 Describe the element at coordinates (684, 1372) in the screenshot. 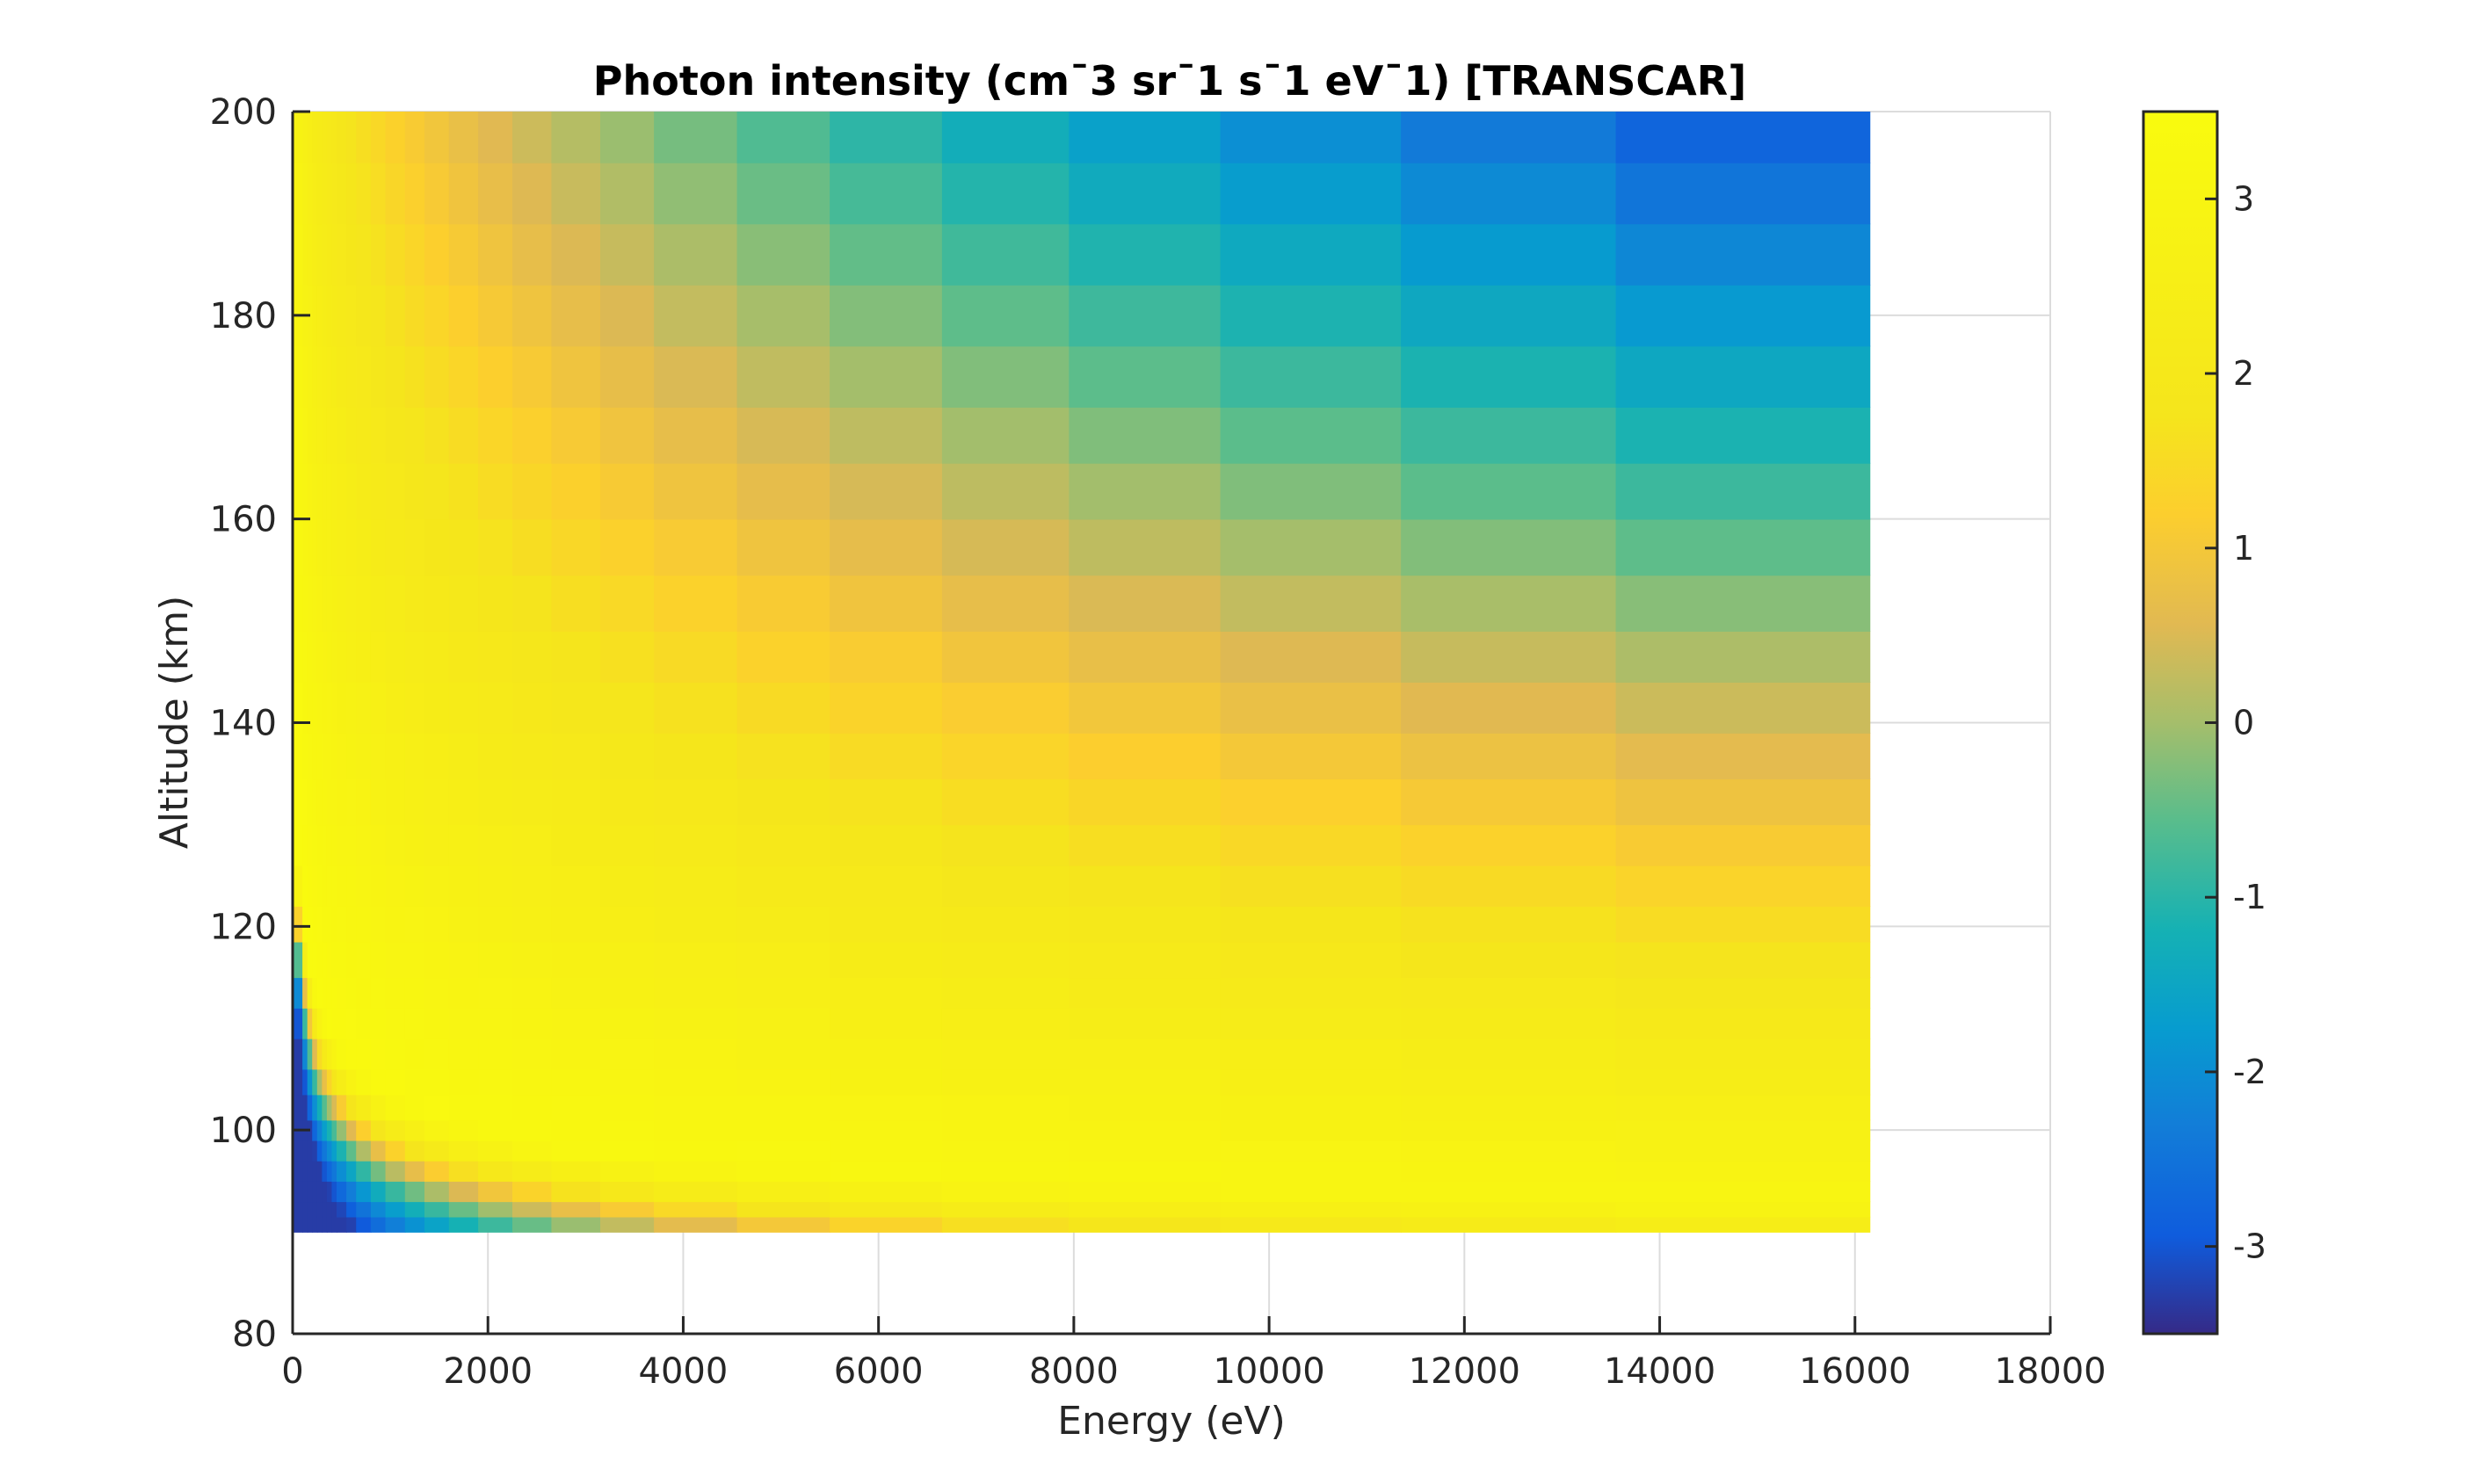

I see `x-tick-label: 4000` at that location.